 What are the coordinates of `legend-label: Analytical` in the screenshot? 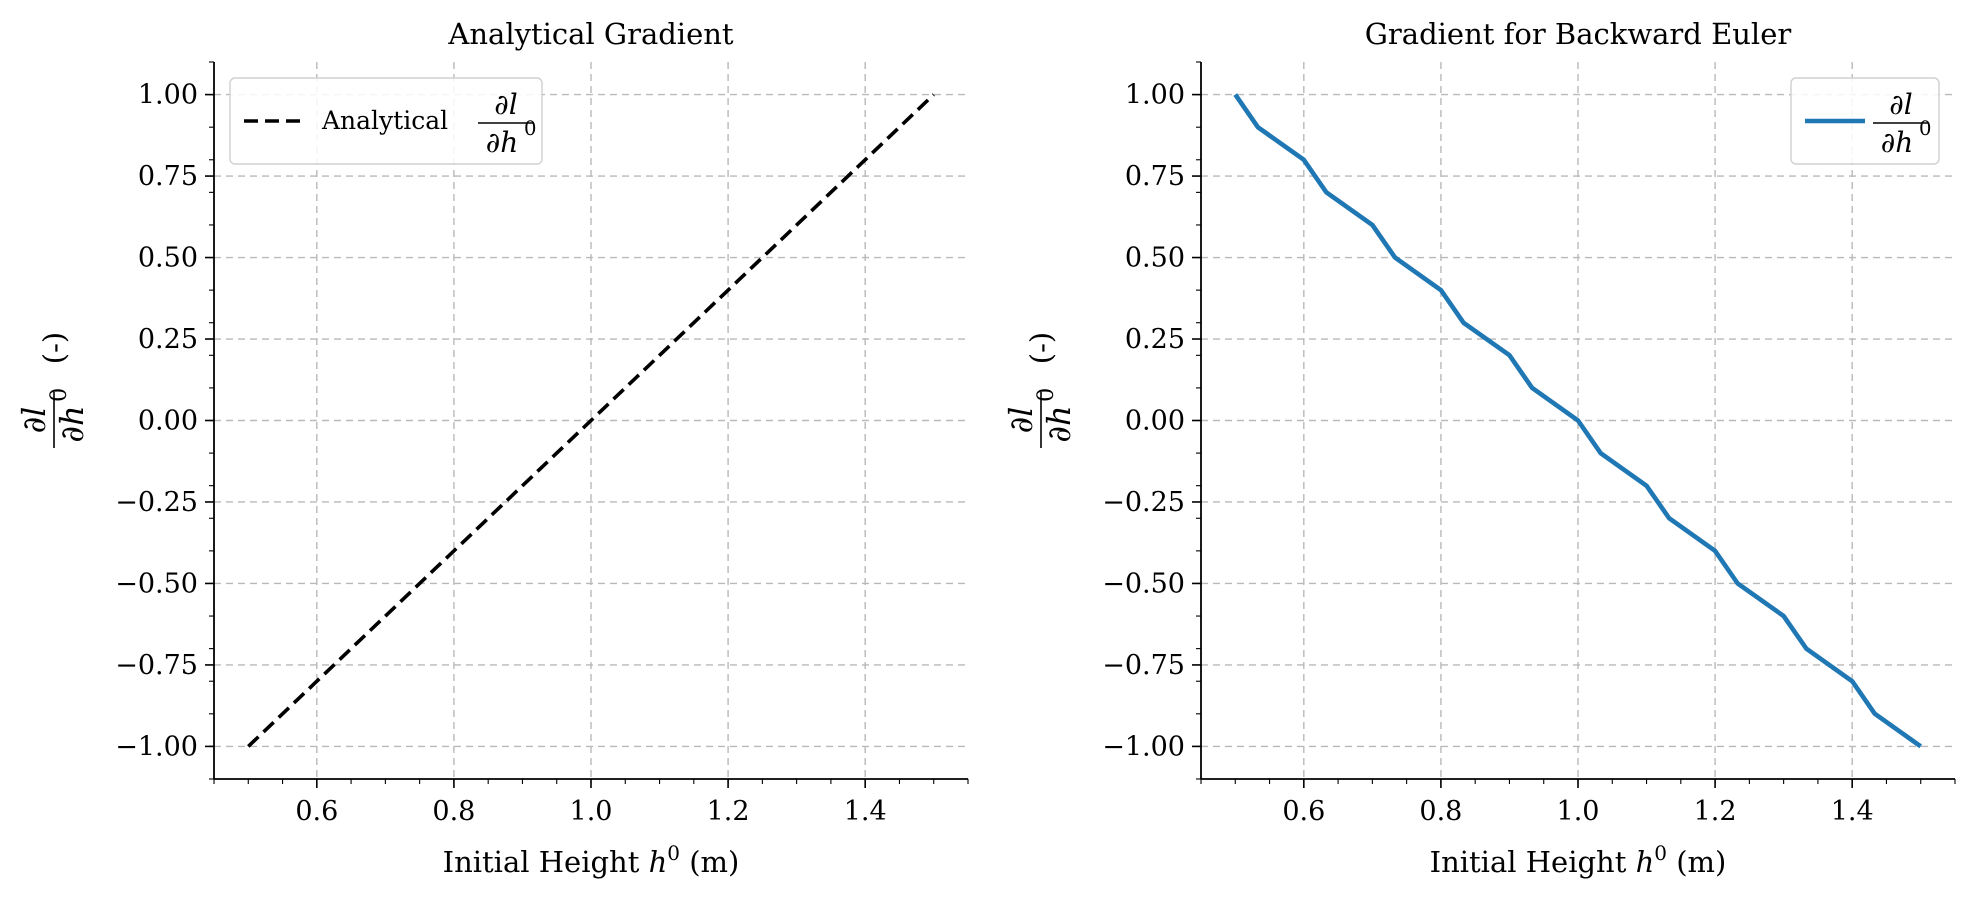 It's located at (384, 120).